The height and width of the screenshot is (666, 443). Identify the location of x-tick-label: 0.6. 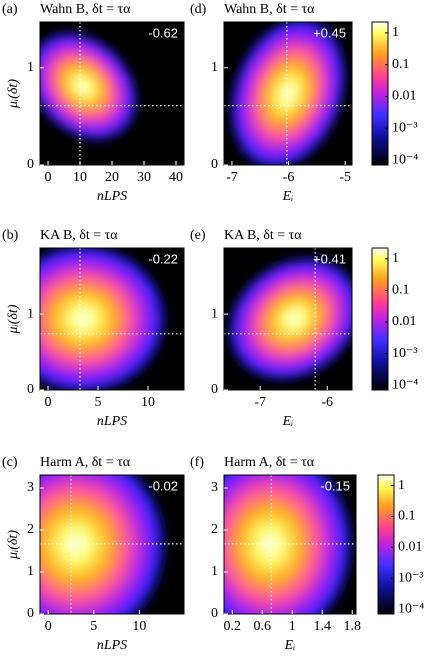
(263, 626).